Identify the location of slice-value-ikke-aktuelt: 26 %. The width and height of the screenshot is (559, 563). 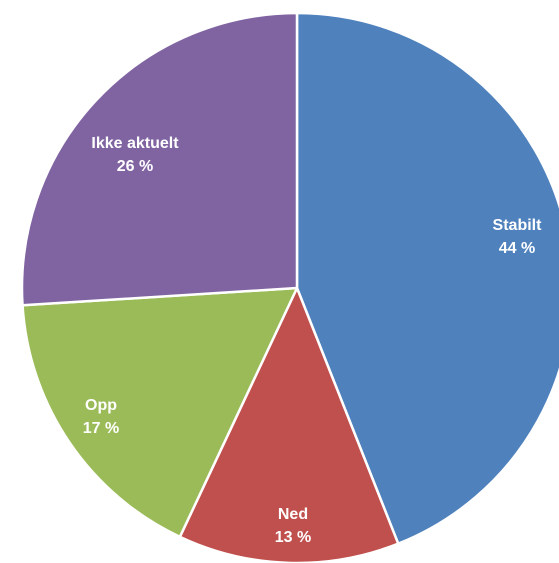
(135, 166).